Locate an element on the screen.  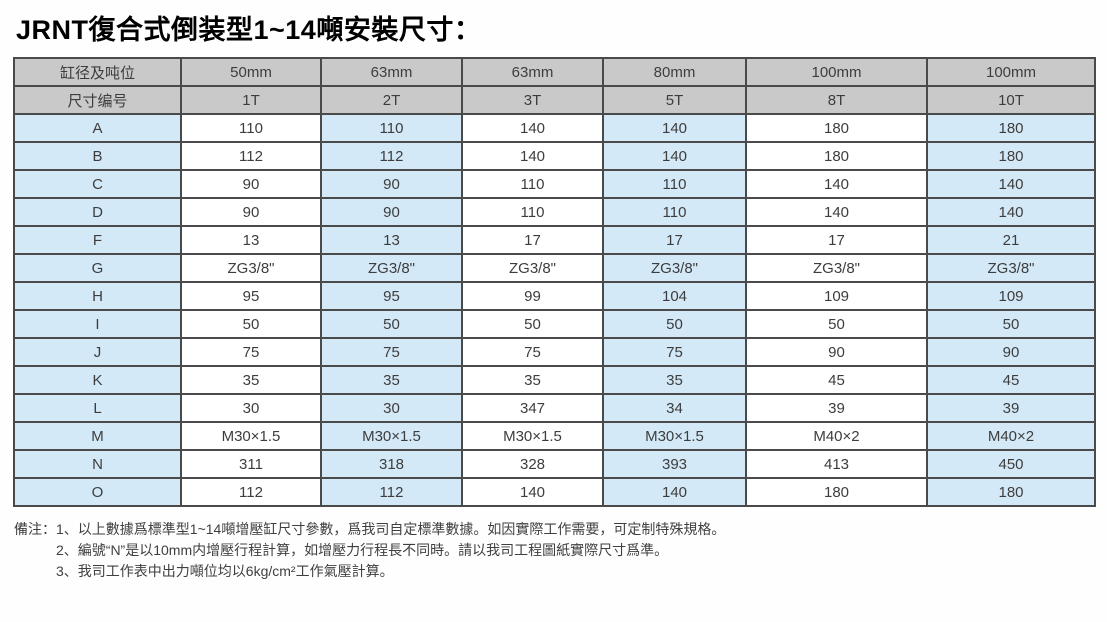
data-cell: 328 is located at coordinates (532, 464).